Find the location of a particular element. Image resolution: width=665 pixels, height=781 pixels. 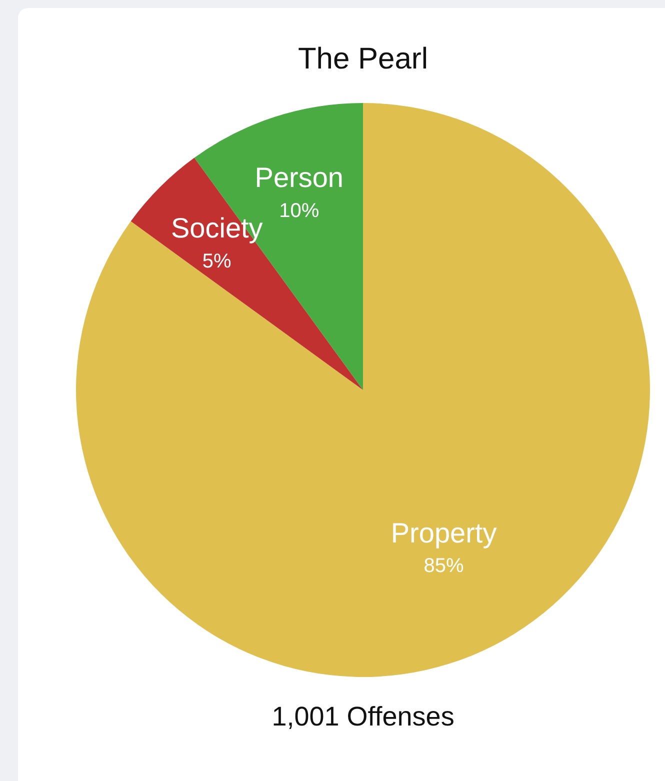

data-label: 5% is located at coordinates (217, 261).